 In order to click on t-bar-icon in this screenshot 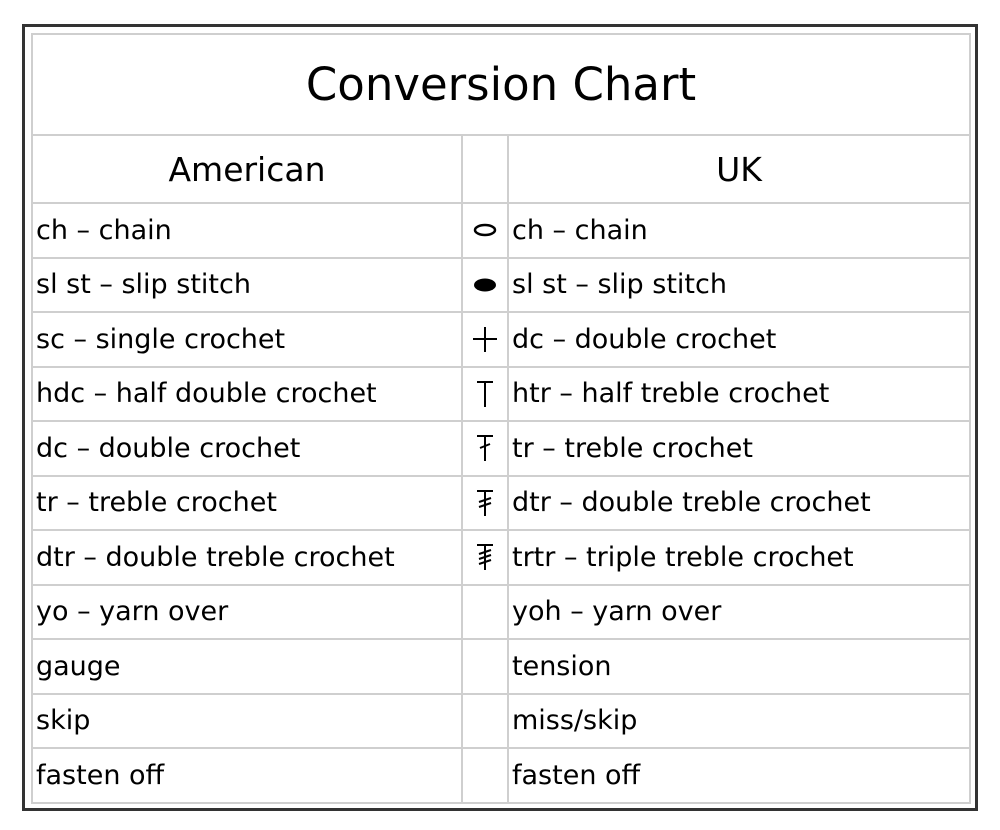, I will do `click(485, 393)`.